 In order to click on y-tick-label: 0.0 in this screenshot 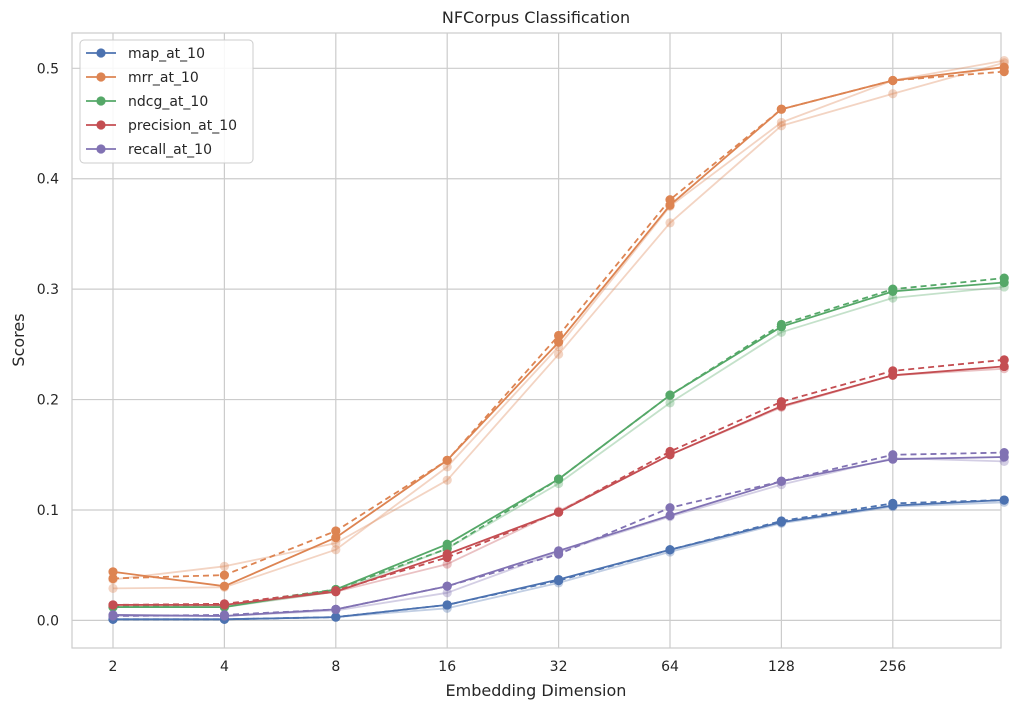, I will do `click(48, 621)`.